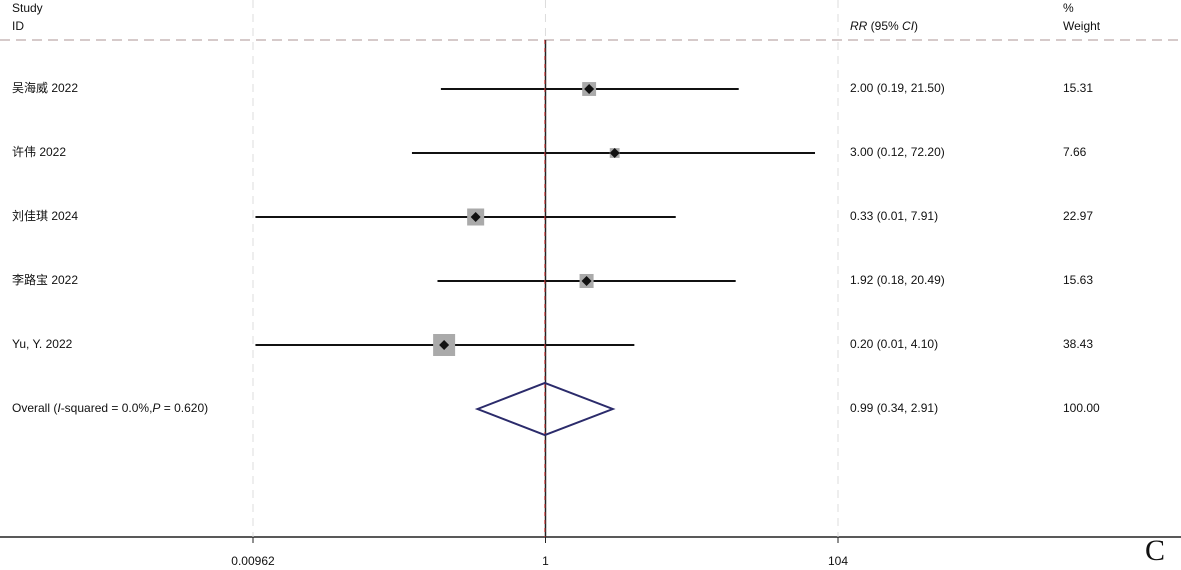 The image size is (1181, 570). Describe the element at coordinates (45, 87) in the screenshot. I see `study-label: 吴海威 2022` at that location.